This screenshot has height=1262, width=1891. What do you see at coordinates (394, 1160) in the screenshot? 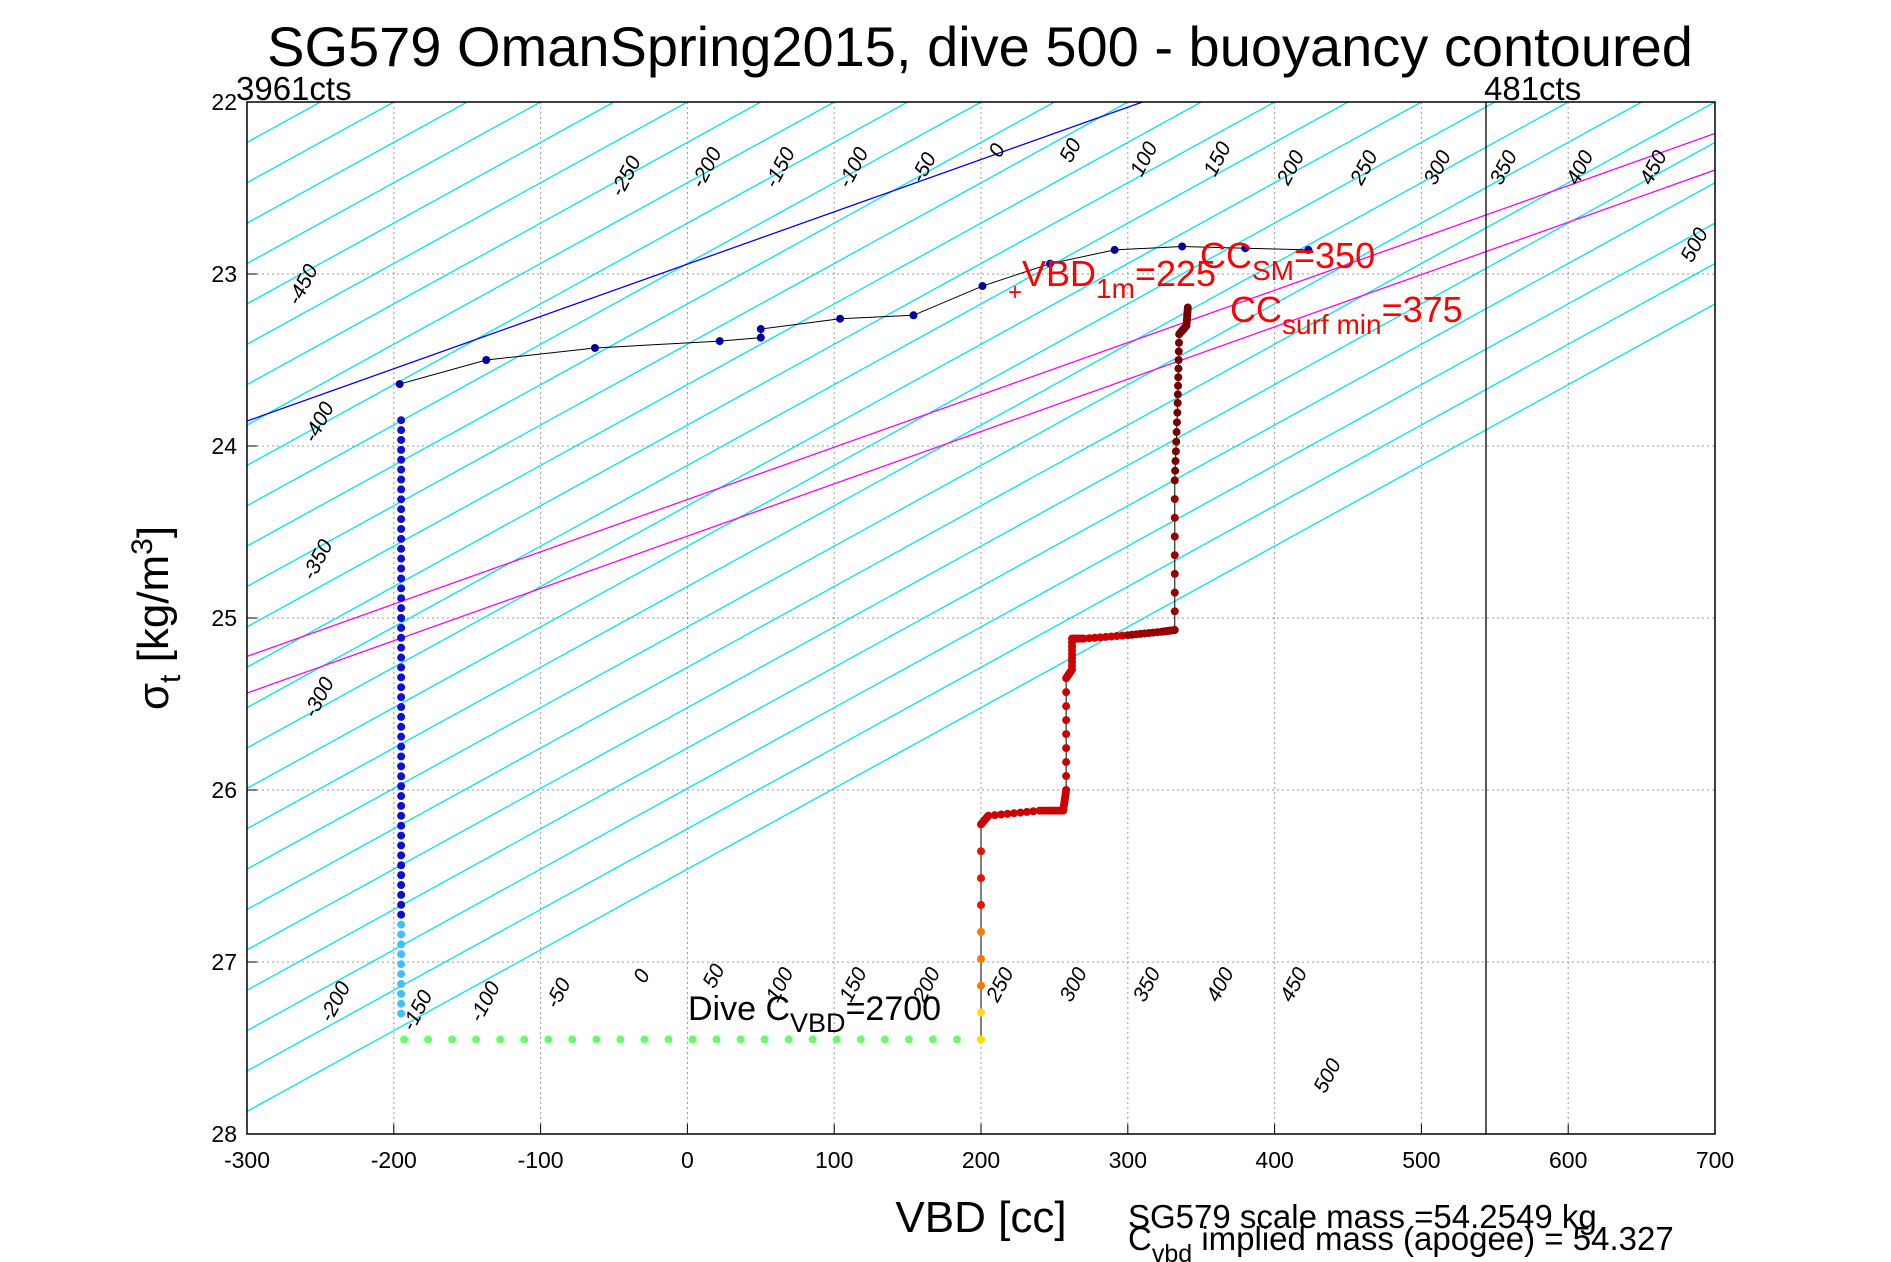
I see `x-tick-label: -200` at bounding box center [394, 1160].